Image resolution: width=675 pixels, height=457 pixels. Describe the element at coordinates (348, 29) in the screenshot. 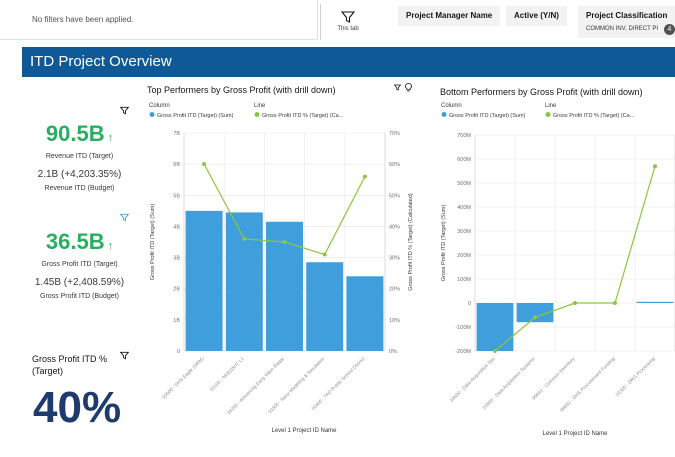

I see `this-tab-label: This tab` at that location.